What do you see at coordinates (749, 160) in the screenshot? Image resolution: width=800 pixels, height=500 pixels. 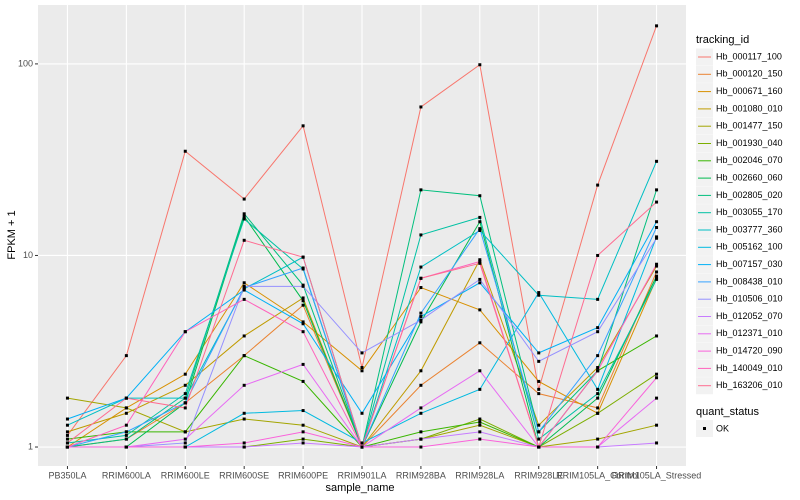 I see `legend-label: Hb_002046_070` at bounding box center [749, 160].